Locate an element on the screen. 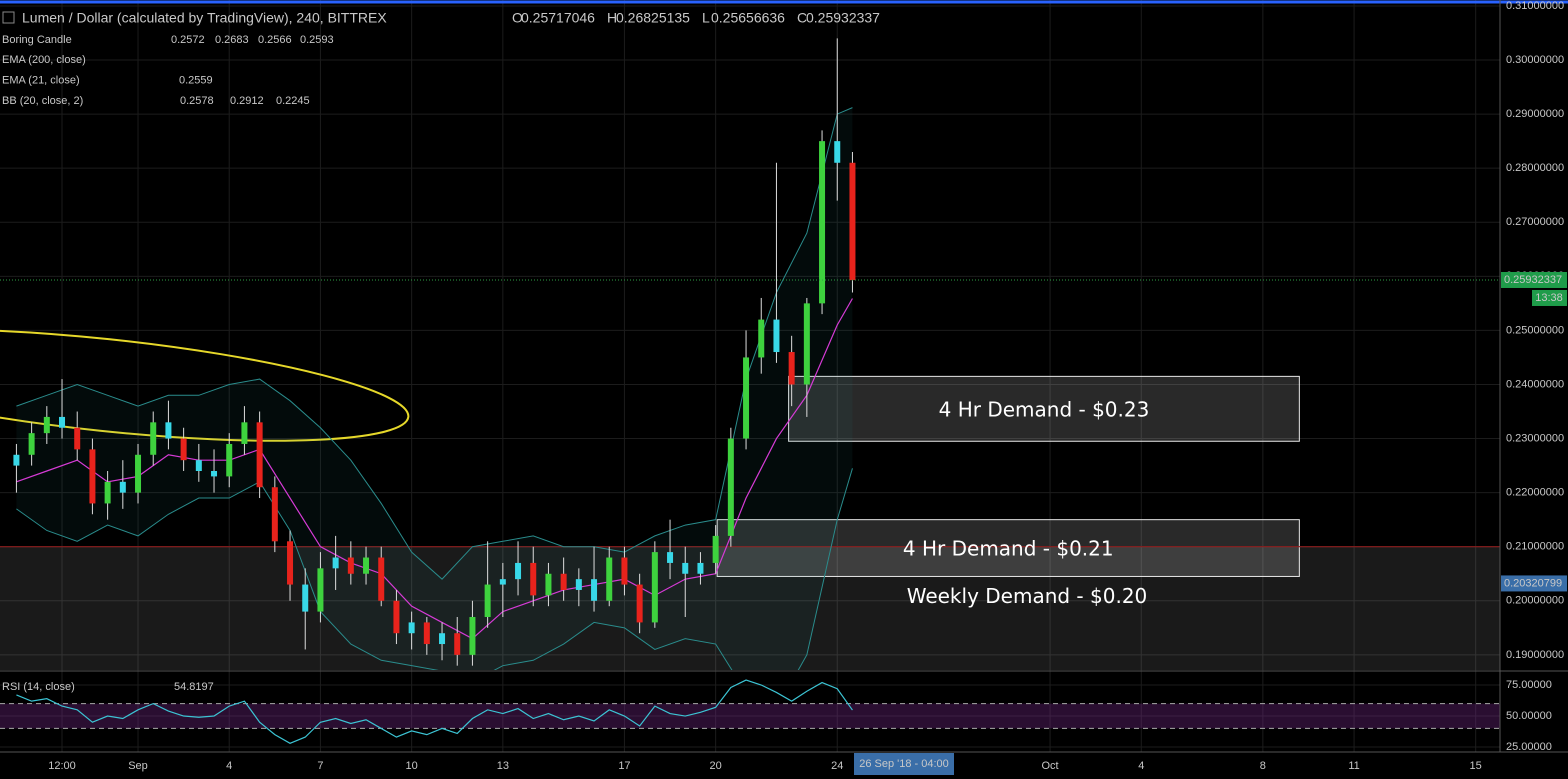 The image size is (1568, 779). cursor-label: 26 Sep '18 - 04:00 is located at coordinates (904, 764).